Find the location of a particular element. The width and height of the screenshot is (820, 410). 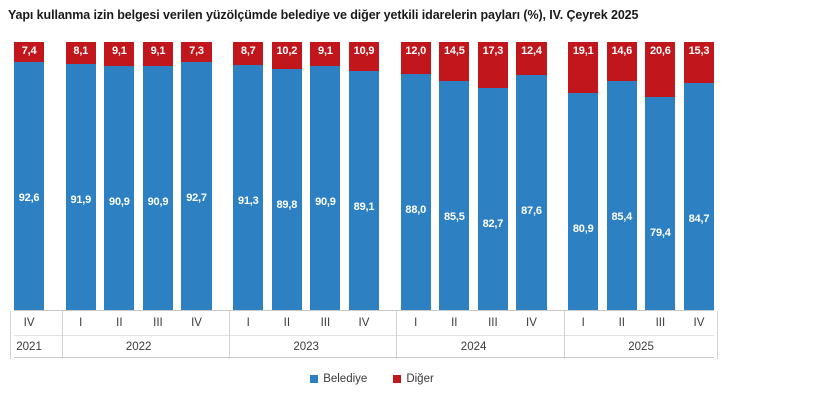

bar-stack: 8,1 91,9 is located at coordinates (80, 176).